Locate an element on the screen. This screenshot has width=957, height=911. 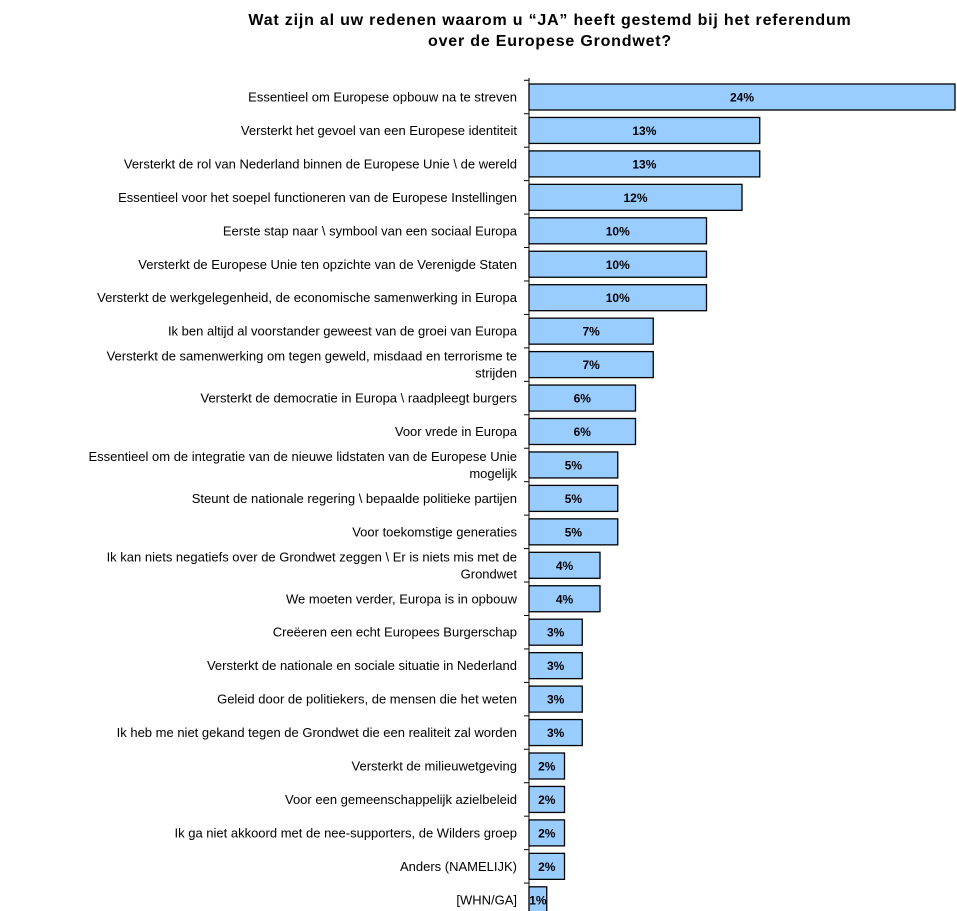
category-label: strijden is located at coordinates (496, 373).